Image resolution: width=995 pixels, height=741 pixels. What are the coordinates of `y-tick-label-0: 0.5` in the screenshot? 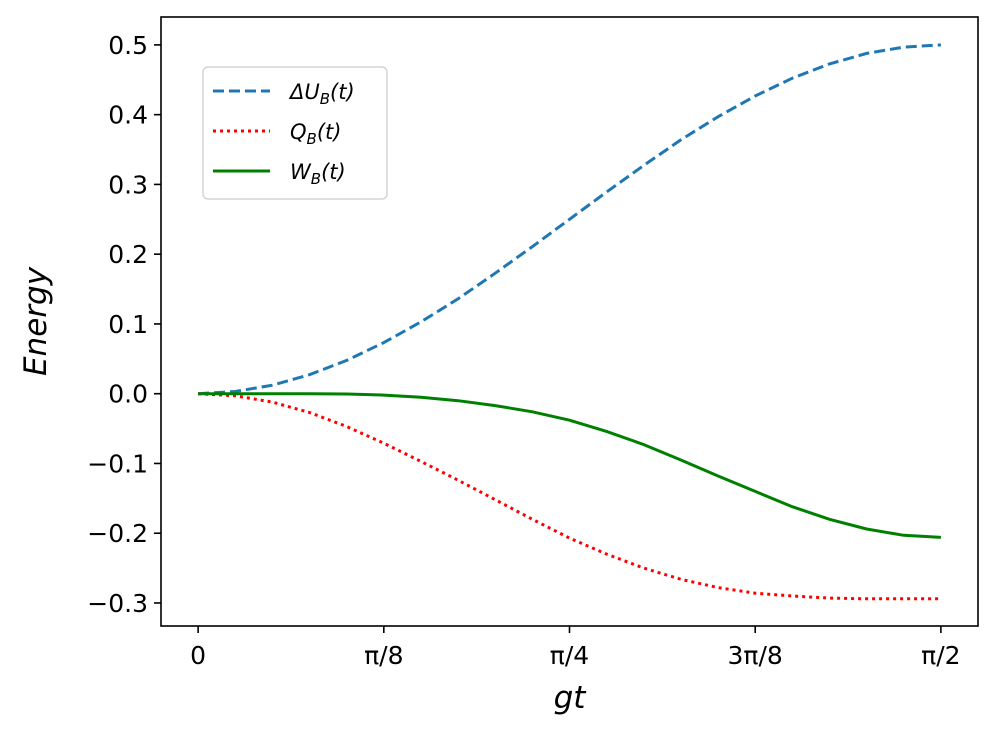 It's located at (128, 45).